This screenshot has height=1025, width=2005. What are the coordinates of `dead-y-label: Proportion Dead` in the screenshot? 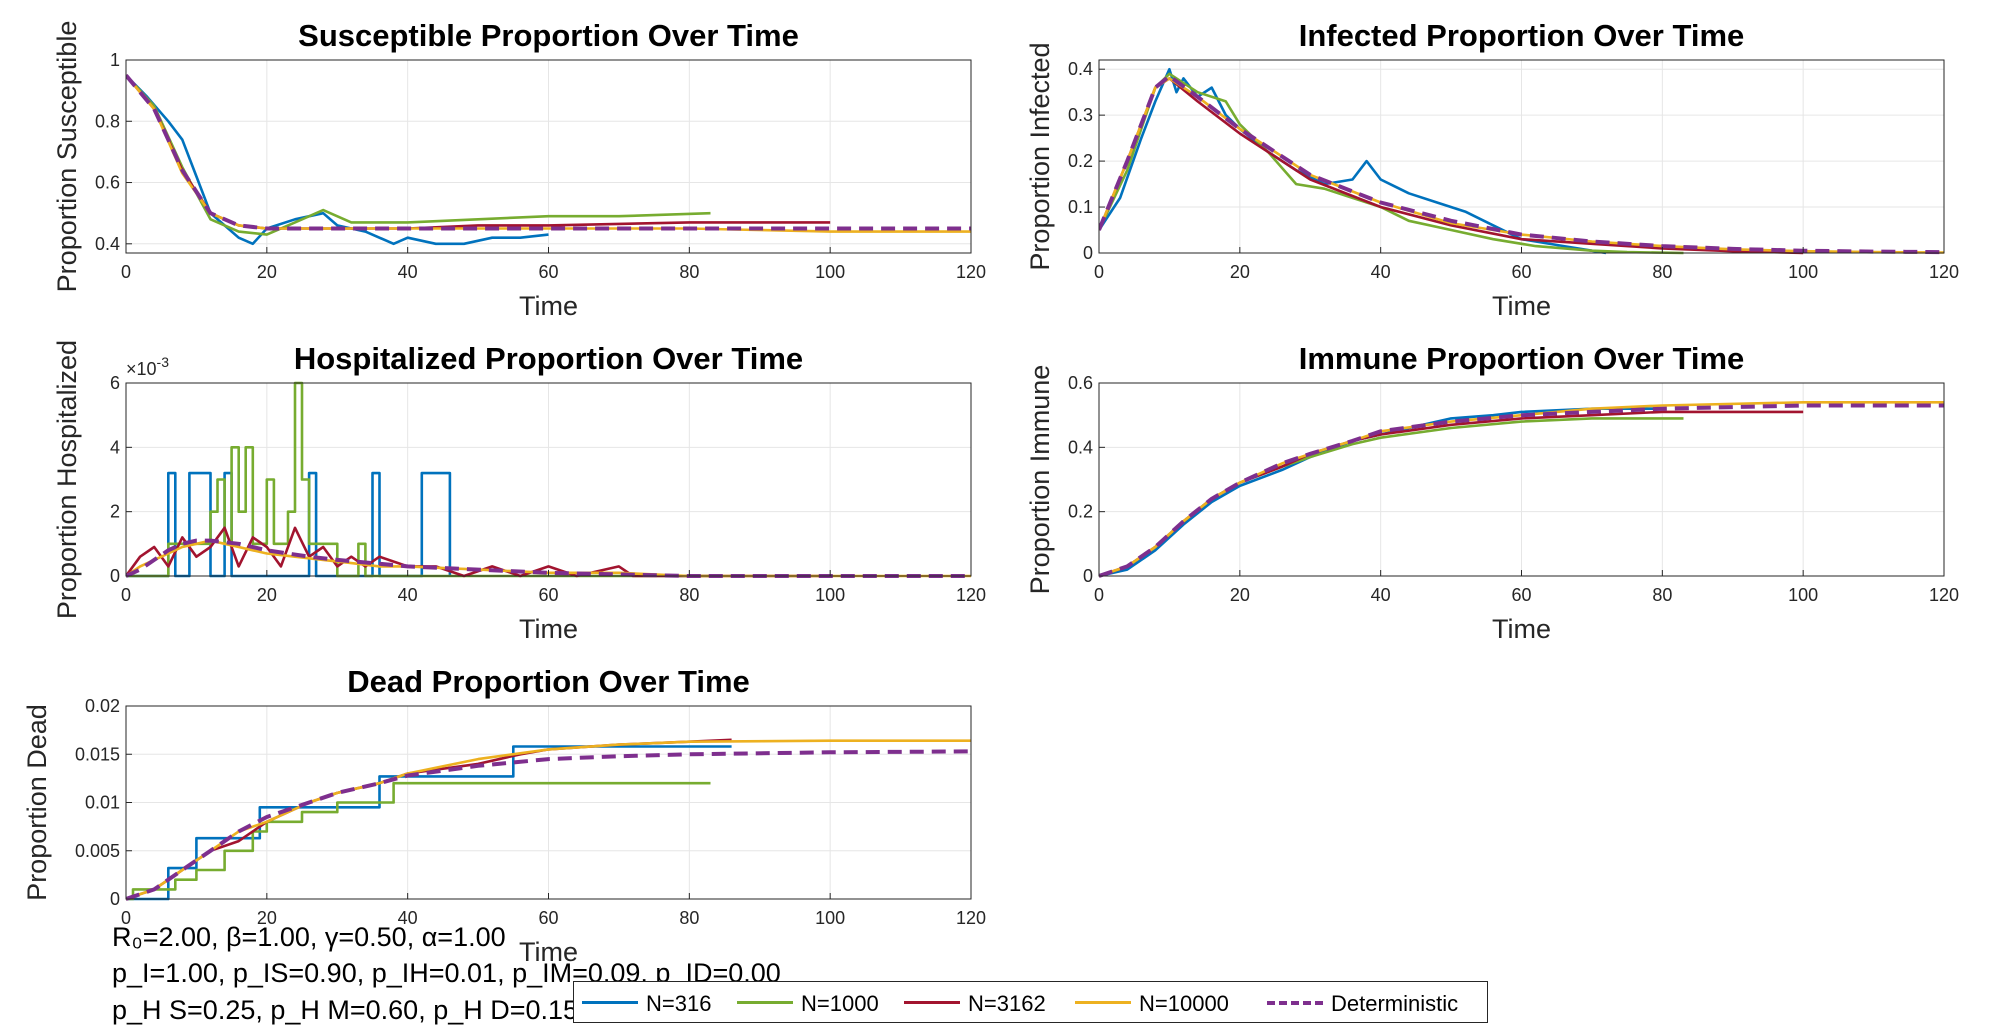 It's located at (37, 802).